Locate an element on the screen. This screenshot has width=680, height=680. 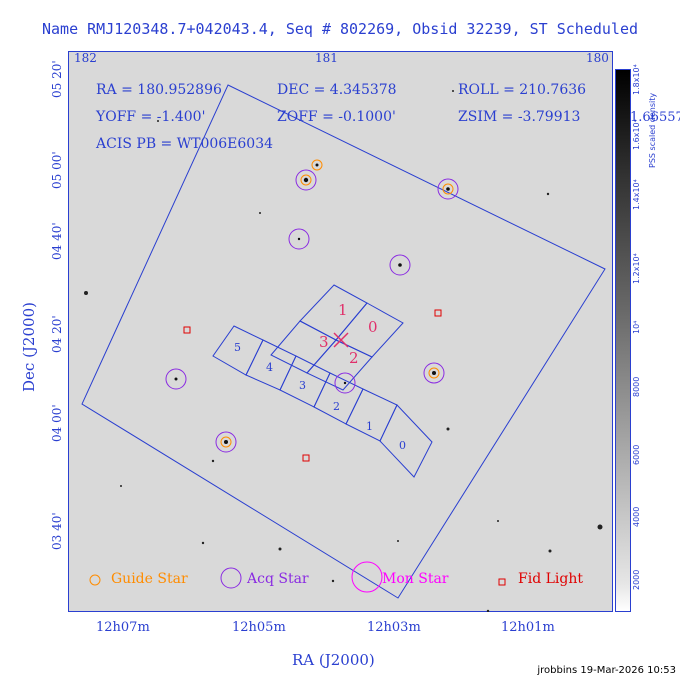
chip-label-s1: 1 is located at coordinates (369, 426).